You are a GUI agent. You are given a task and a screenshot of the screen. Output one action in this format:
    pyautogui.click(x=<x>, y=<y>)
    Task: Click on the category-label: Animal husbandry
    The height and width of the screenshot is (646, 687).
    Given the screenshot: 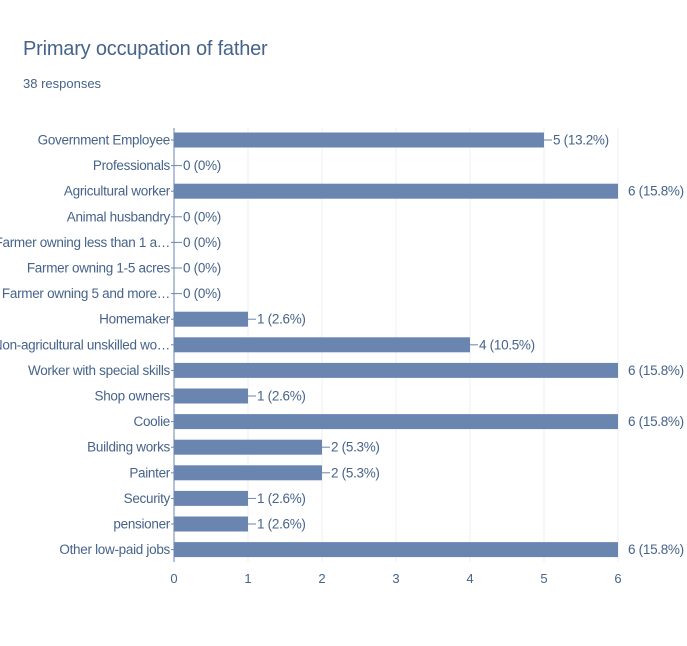 What is the action you would take?
    pyautogui.click(x=119, y=216)
    